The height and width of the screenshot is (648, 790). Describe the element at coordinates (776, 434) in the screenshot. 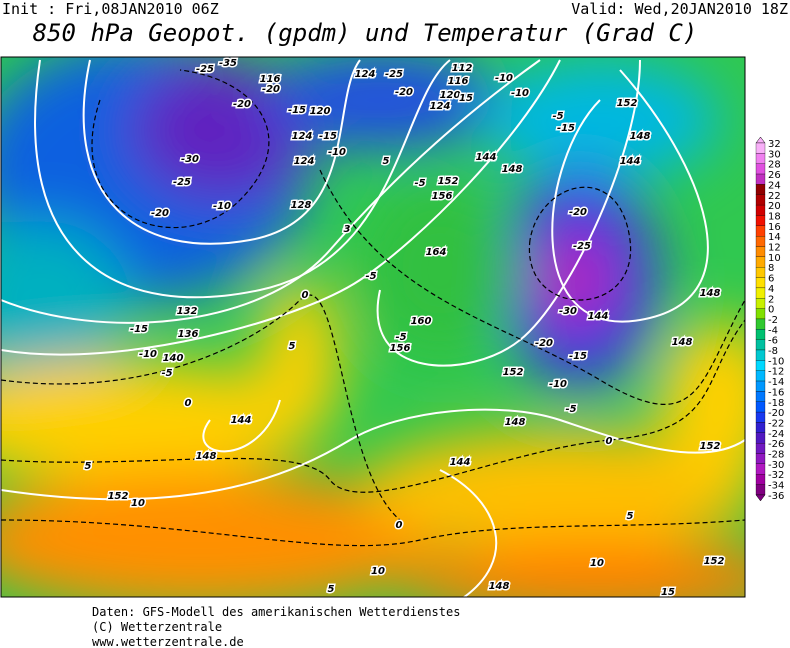

I see `colorbar-label: -24` at that location.